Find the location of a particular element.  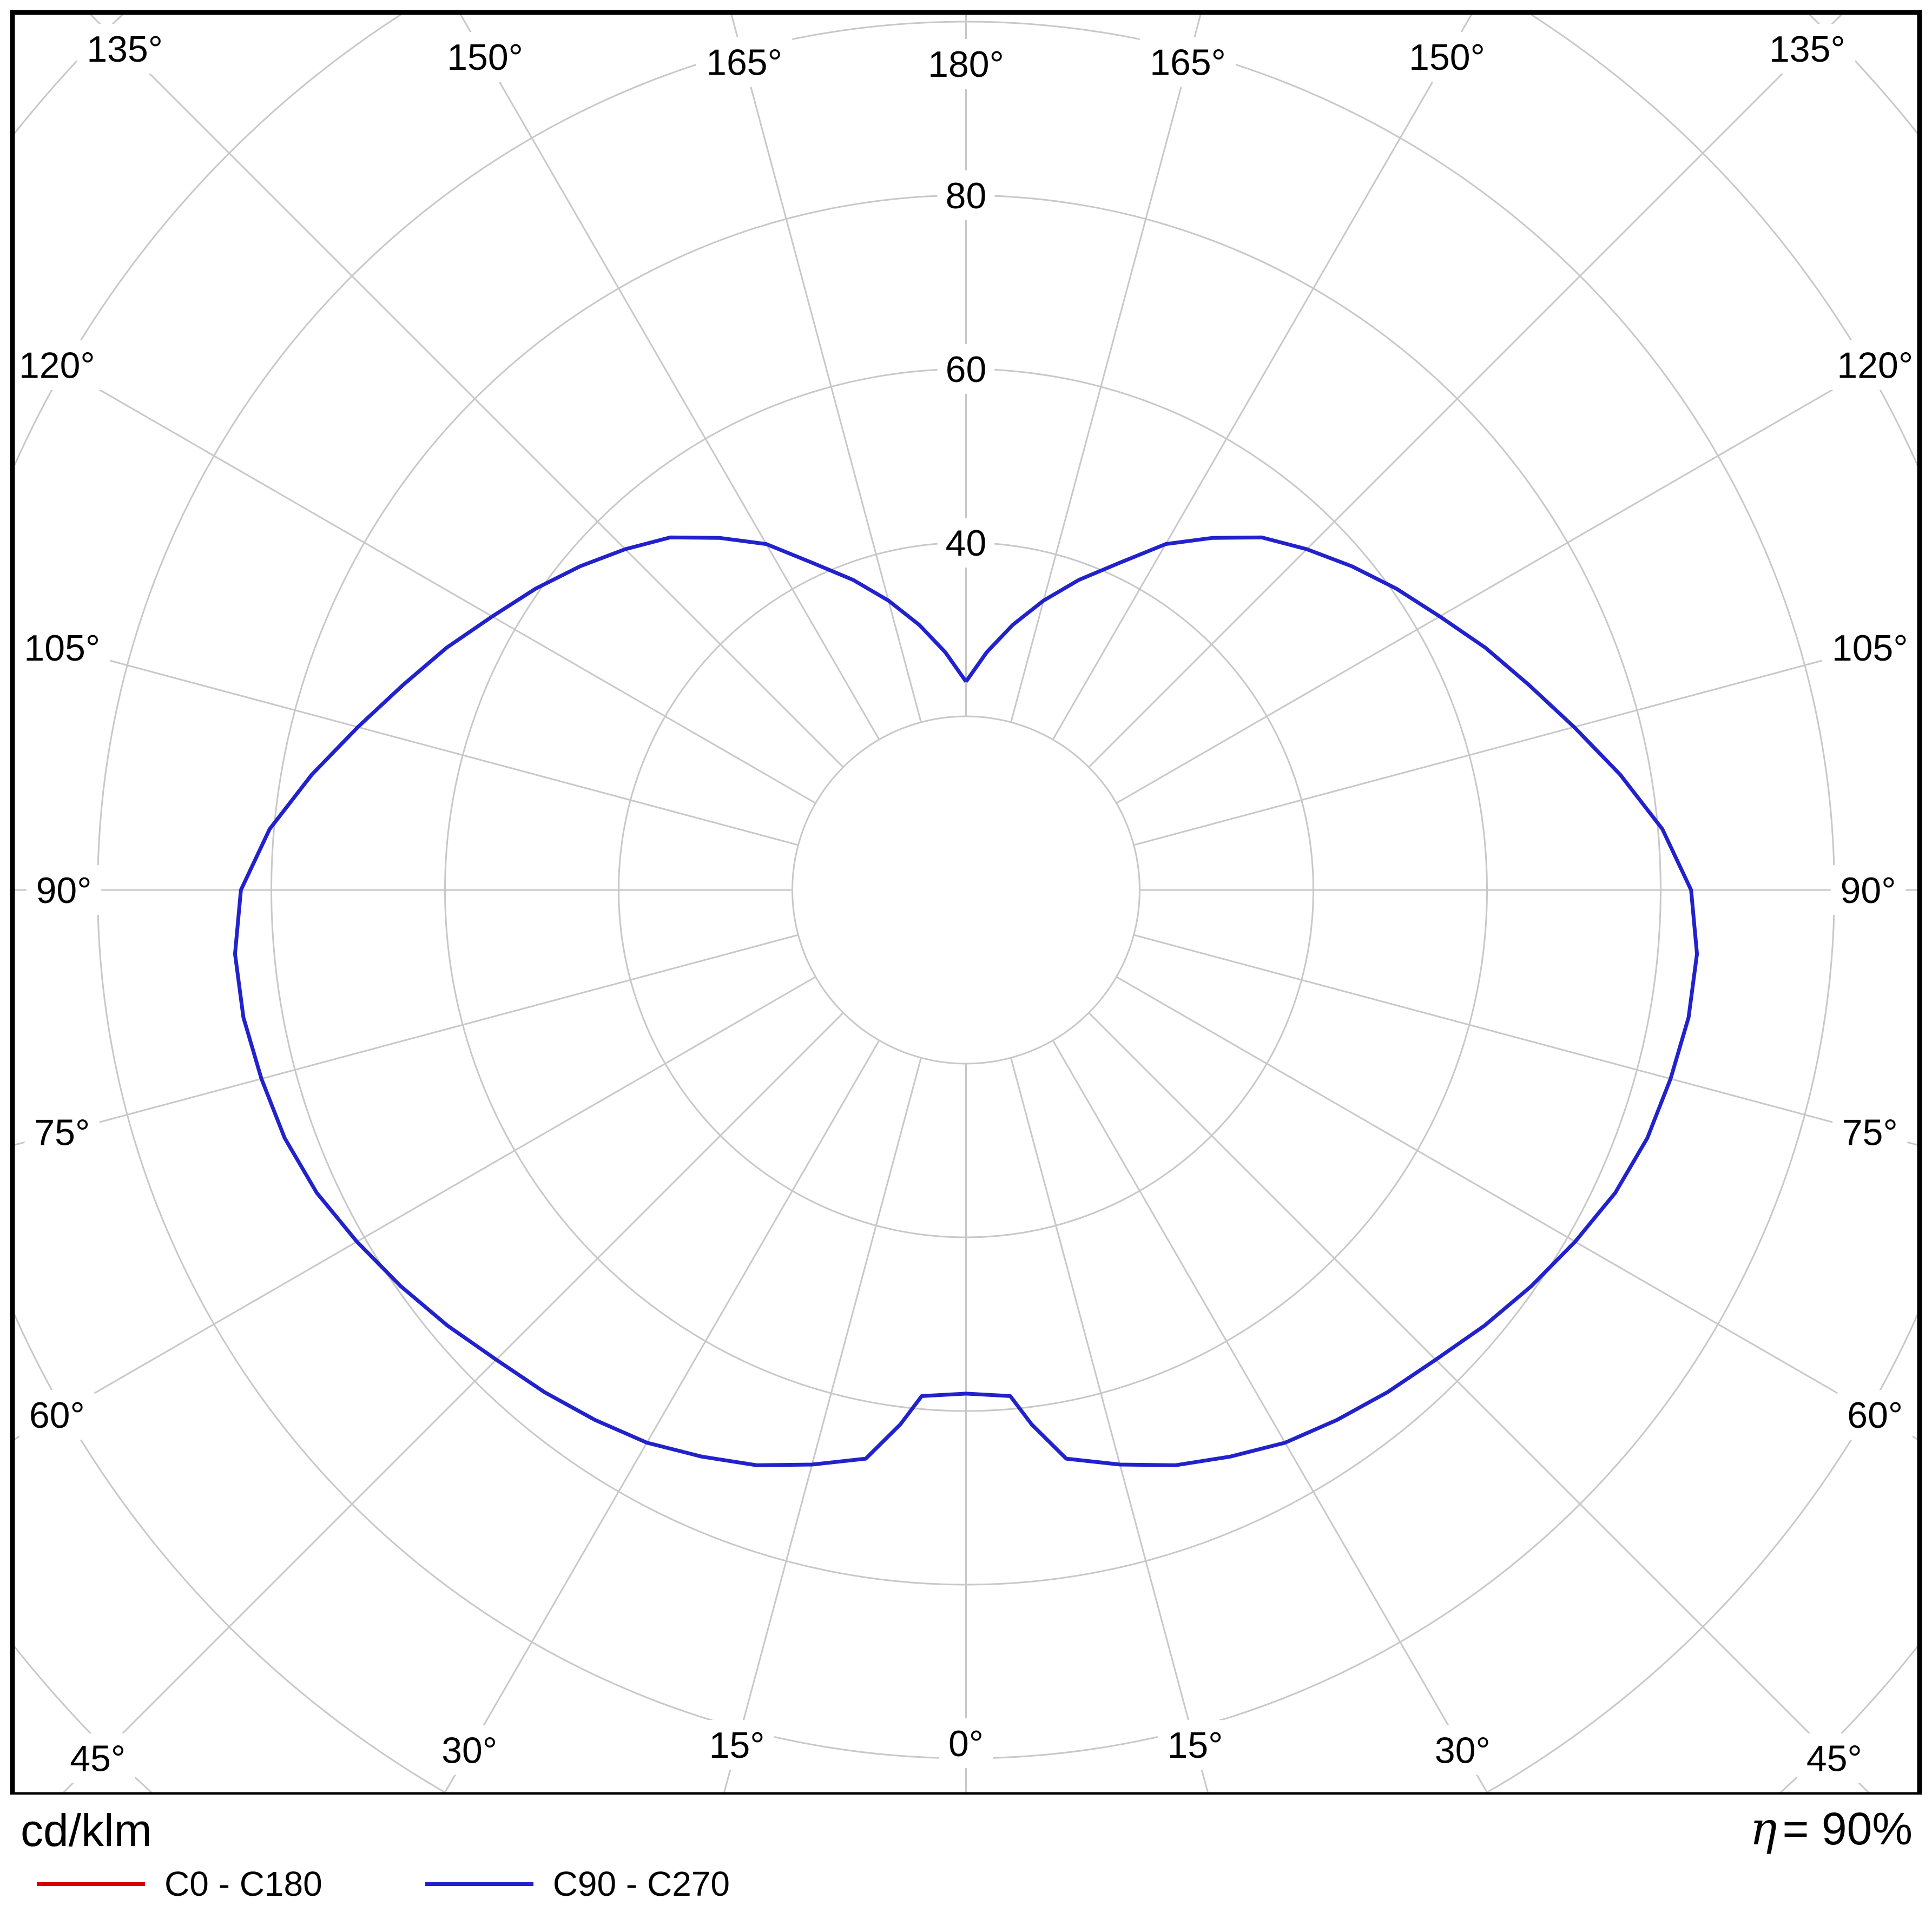

legend-item-c90-c270: C90 - C270 is located at coordinates (577, 1884).